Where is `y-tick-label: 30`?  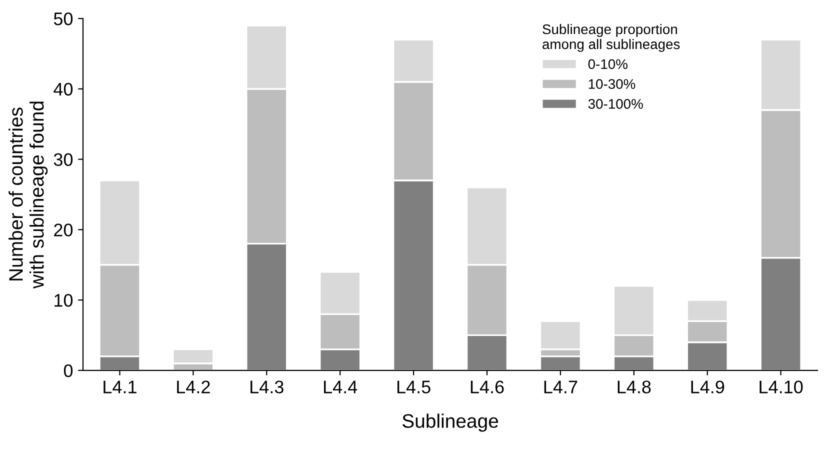
y-tick-label: 30 is located at coordinates (63, 159).